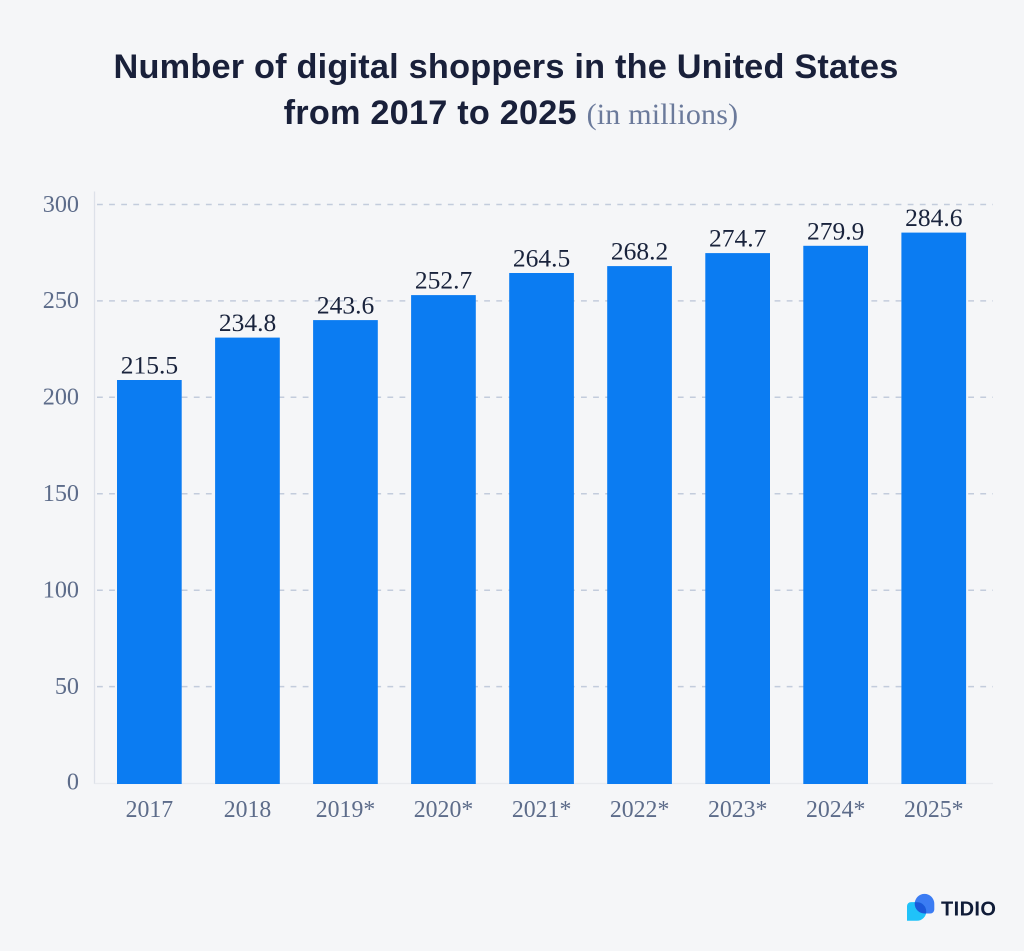 The image size is (1024, 951). What do you see at coordinates (639, 251) in the screenshot?
I see `svg-text: 268.2` at bounding box center [639, 251].